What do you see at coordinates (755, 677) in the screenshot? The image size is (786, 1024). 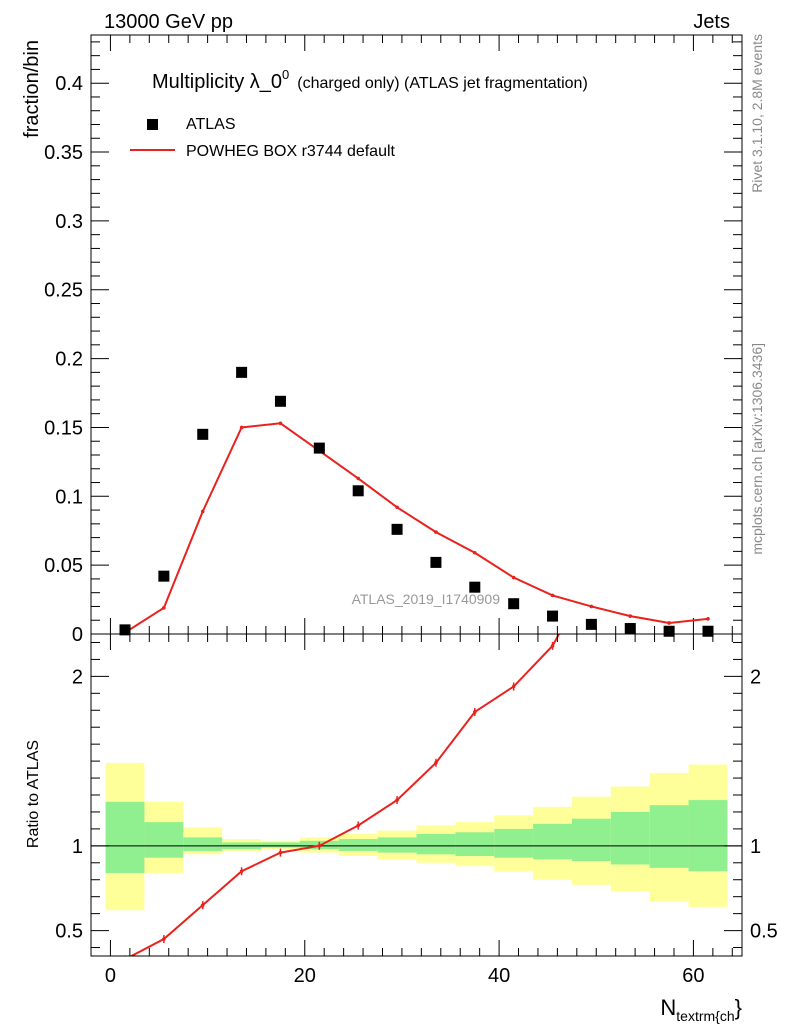 I see `ratio-ytick-label-right: 2` at bounding box center [755, 677].